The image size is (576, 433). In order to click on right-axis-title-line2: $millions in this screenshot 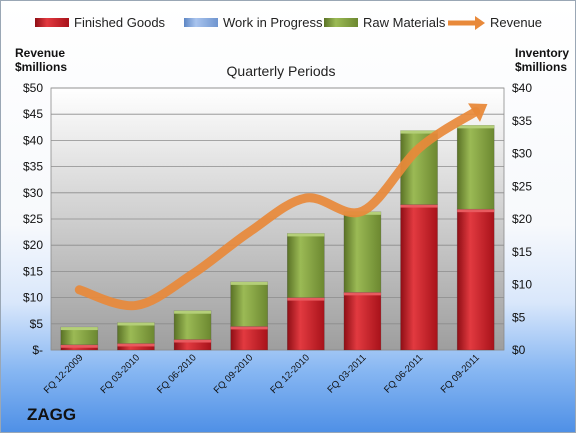, I will do `click(541, 67)`.